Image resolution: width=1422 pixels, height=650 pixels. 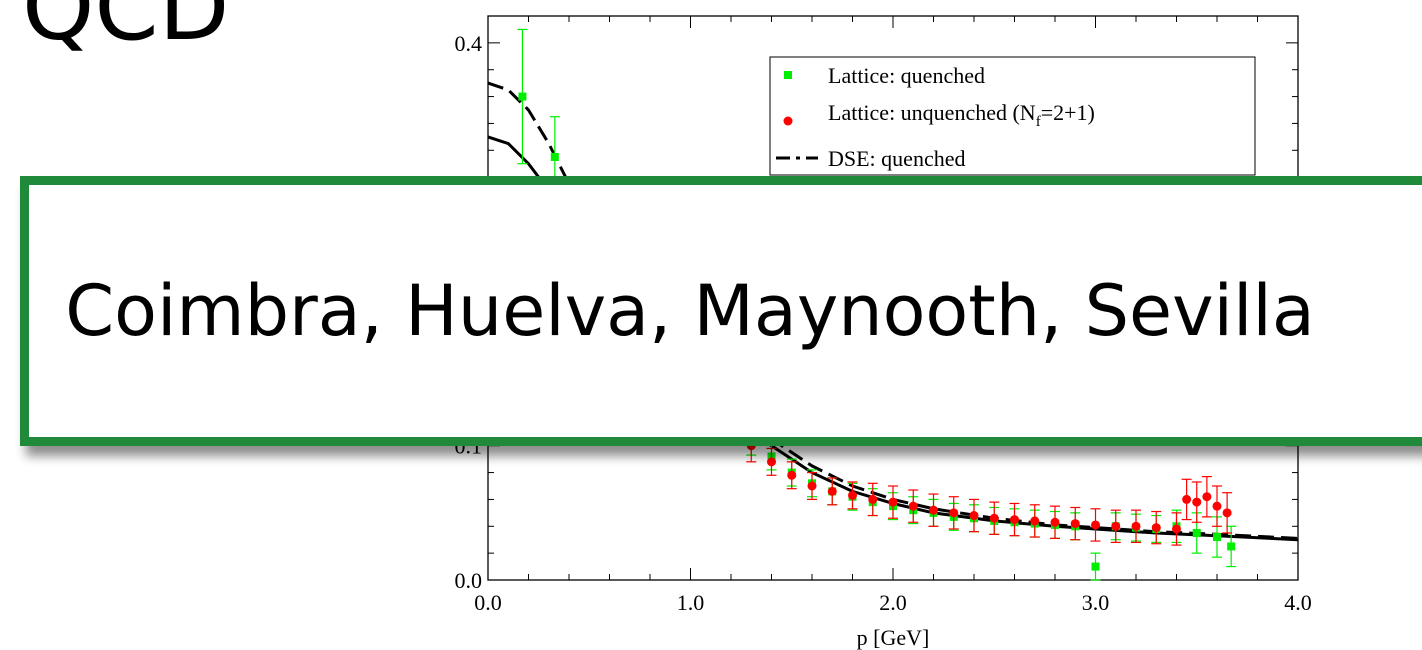 What do you see at coordinates (1038, 122) in the screenshot?
I see `legend-label-unquenched-sub: f` at bounding box center [1038, 122].